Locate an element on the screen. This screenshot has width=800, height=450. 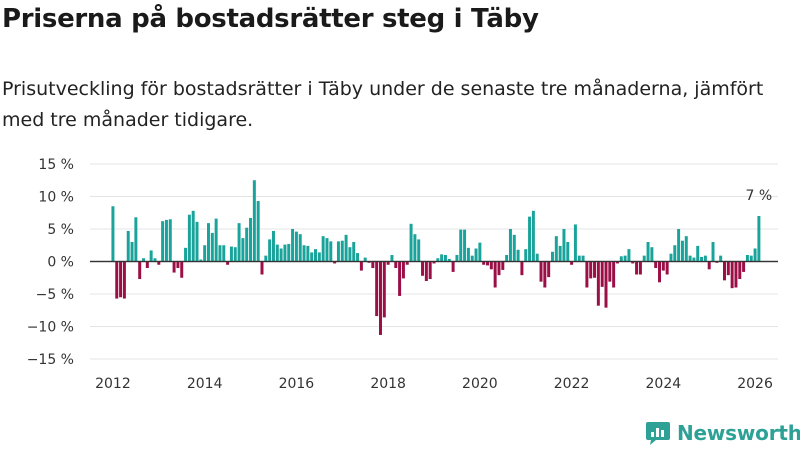
annotations: 7 % is located at coordinates (434, 225).